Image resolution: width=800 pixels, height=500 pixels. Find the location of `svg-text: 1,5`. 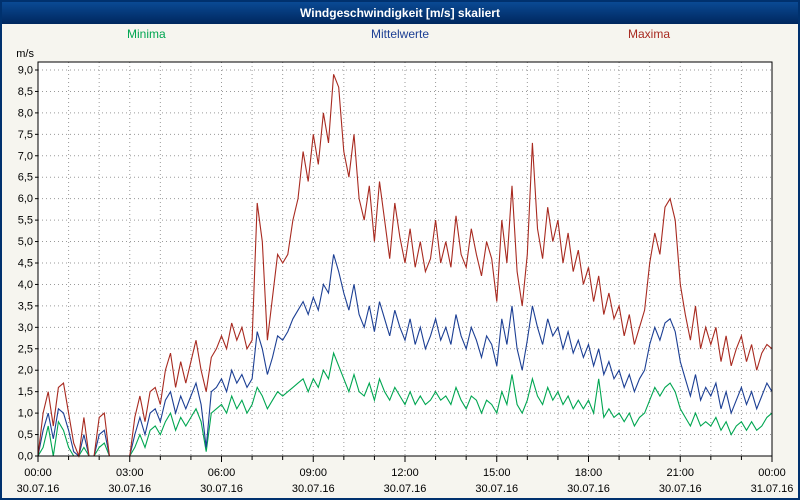

svg-text: 1,5 is located at coordinates (25, 392).